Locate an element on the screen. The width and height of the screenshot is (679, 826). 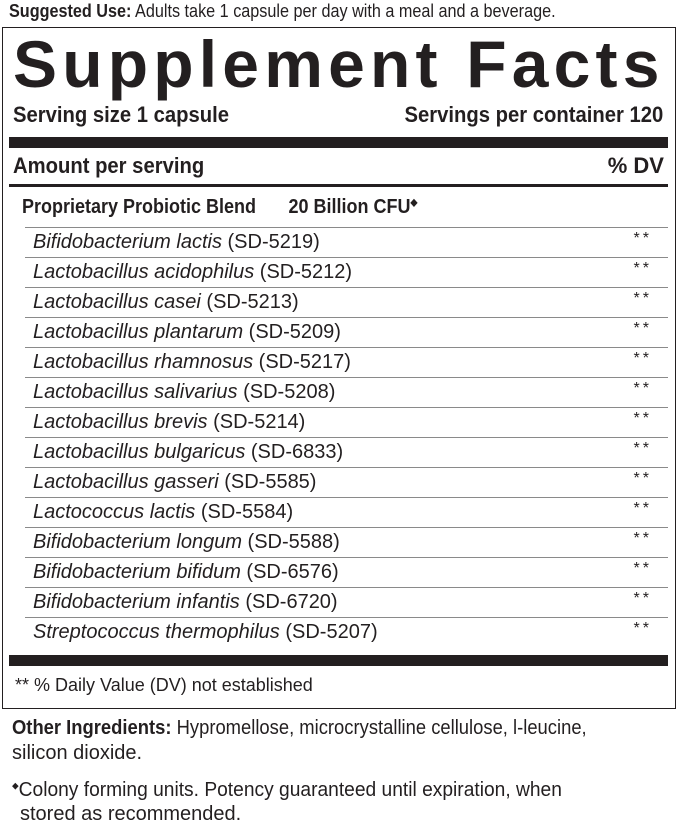
blend-amount: 20 Billion CFU is located at coordinates (349, 207).